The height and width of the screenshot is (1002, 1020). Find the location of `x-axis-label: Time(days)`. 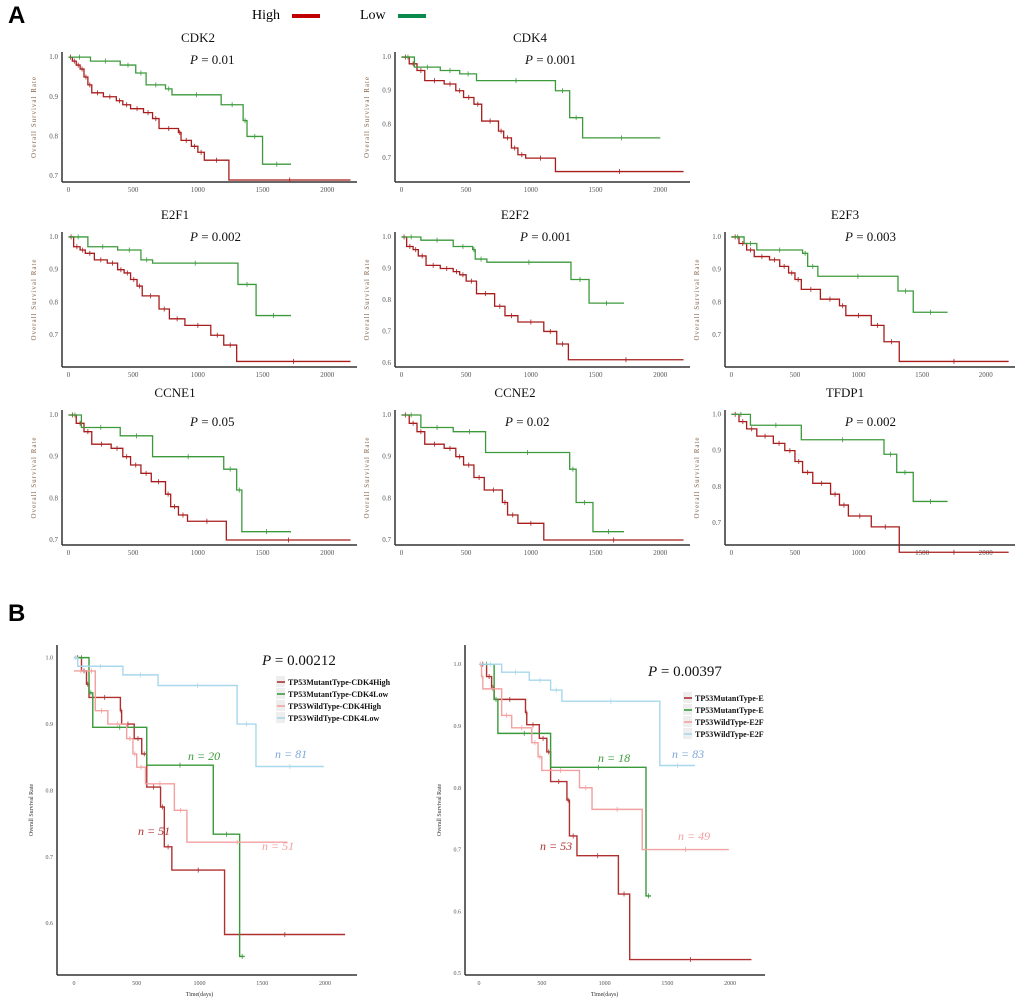

x-axis-label: Time(days) is located at coordinates (199, 994).